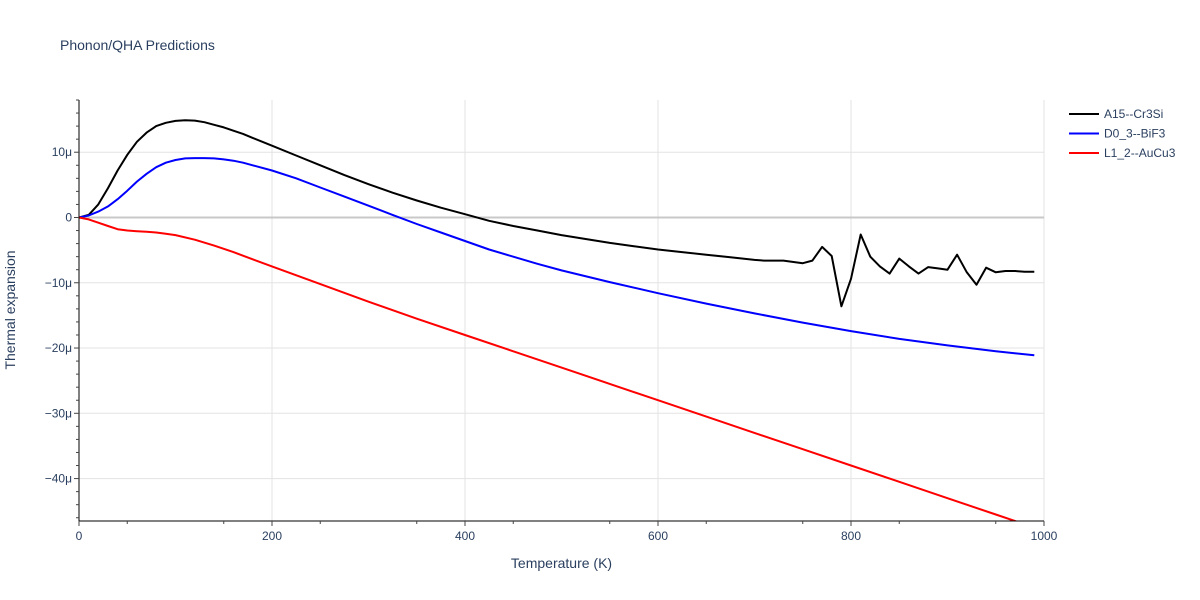 This screenshot has width=1200, height=600. Describe the element at coordinates (465, 536) in the screenshot. I see `x-tick-label: 400` at that location.